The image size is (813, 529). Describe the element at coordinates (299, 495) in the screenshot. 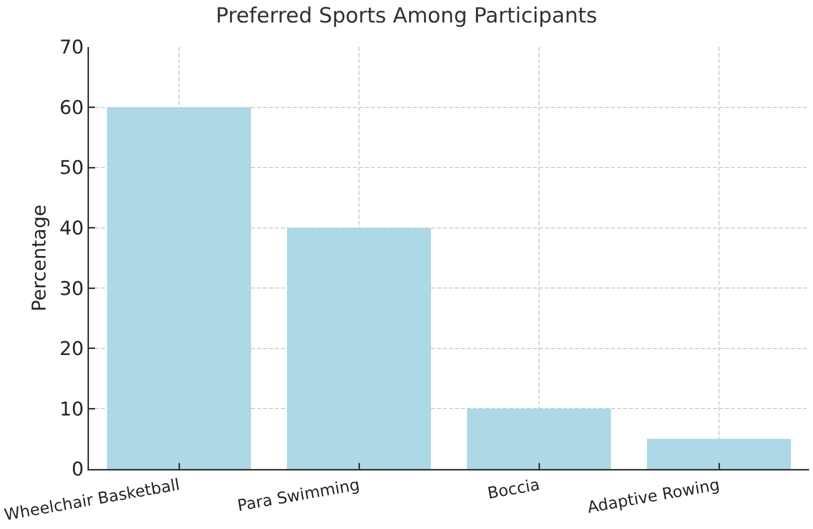

I see `x-tick-label: Para Swimming` at that location.